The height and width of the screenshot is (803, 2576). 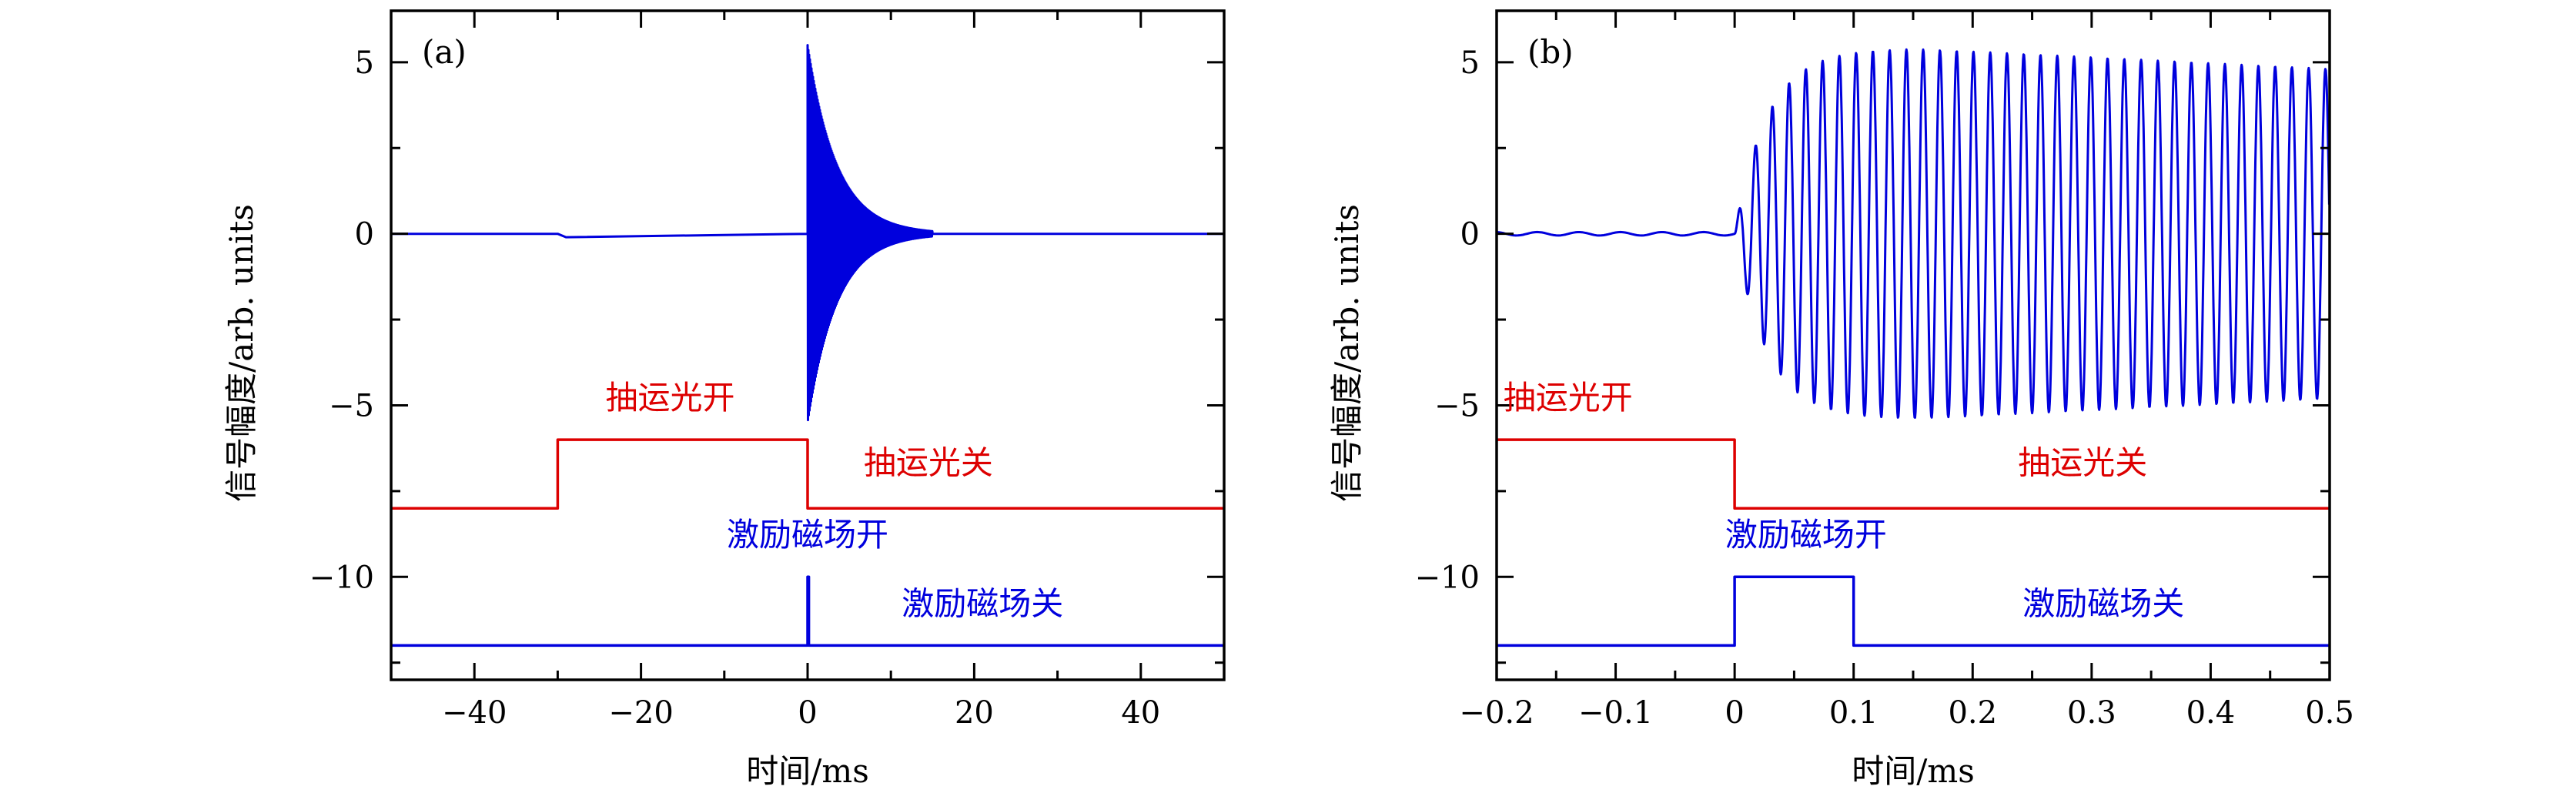 What do you see at coordinates (445, 52) in the screenshot?
I see `panel-label: (a)` at bounding box center [445, 52].